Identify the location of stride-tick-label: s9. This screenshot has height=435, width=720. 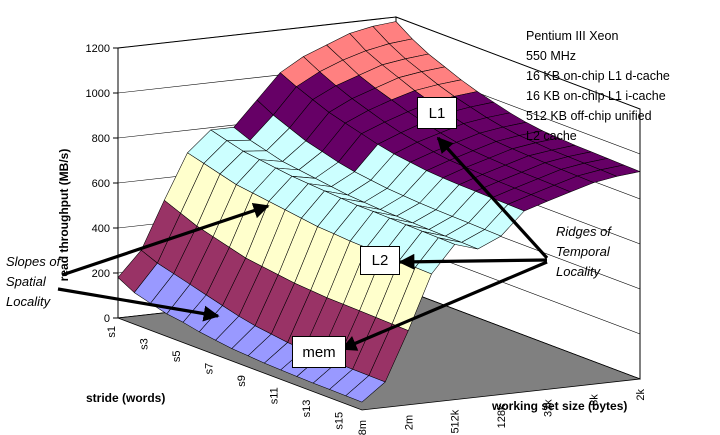
(242, 381).